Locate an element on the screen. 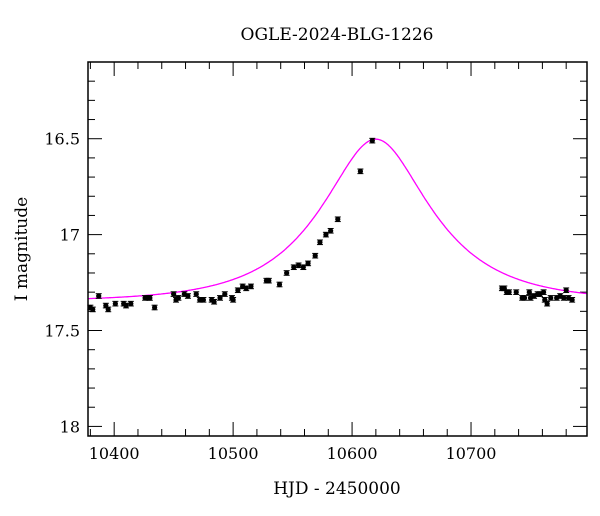 The height and width of the screenshot is (516, 600). y-tick-label: 17.5 is located at coordinates (62, 331).